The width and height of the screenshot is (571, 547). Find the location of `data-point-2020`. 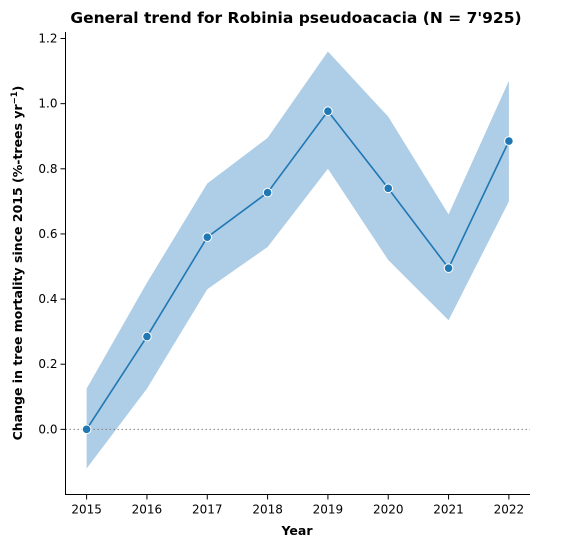

data-point-2020 is located at coordinates (388, 188).